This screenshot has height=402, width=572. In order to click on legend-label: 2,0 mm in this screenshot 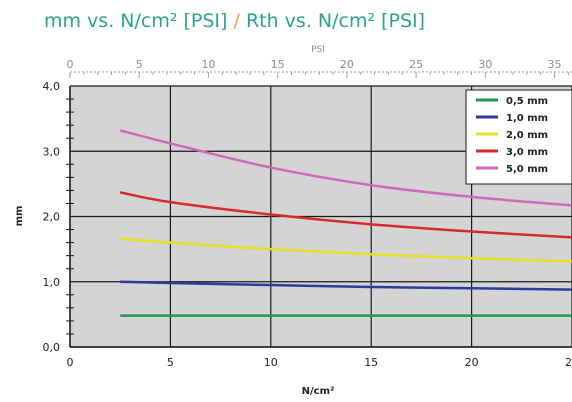, I will do `click(527, 135)`.